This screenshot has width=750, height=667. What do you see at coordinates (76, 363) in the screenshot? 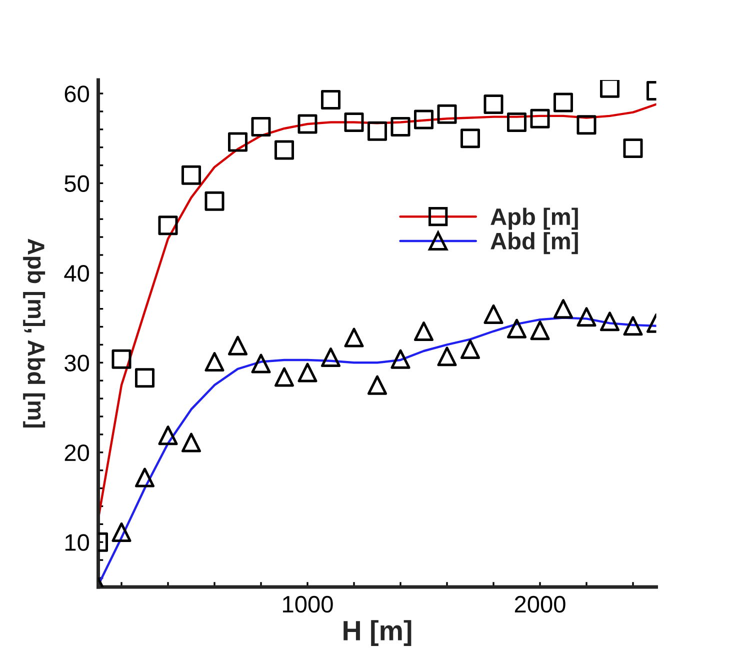
I see `y-tick-label: 30` at bounding box center [76, 363].